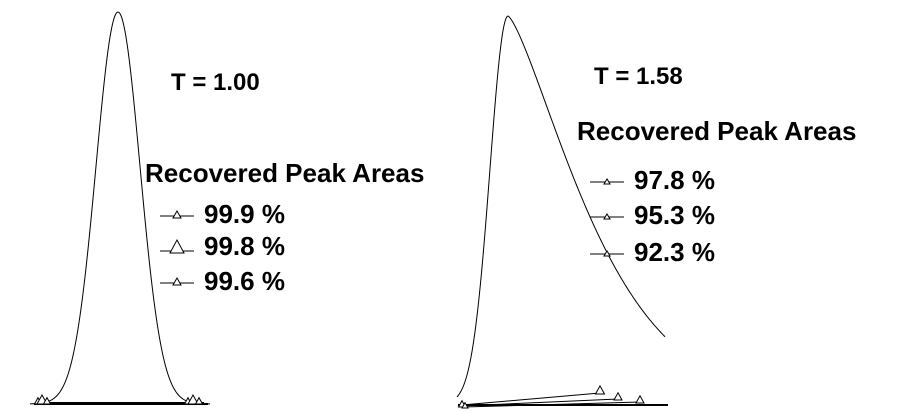 Image resolution: width=920 pixels, height=412 pixels. What do you see at coordinates (244, 281) in the screenshot?
I see `legend-label-left-3: 99.6 %` at bounding box center [244, 281].